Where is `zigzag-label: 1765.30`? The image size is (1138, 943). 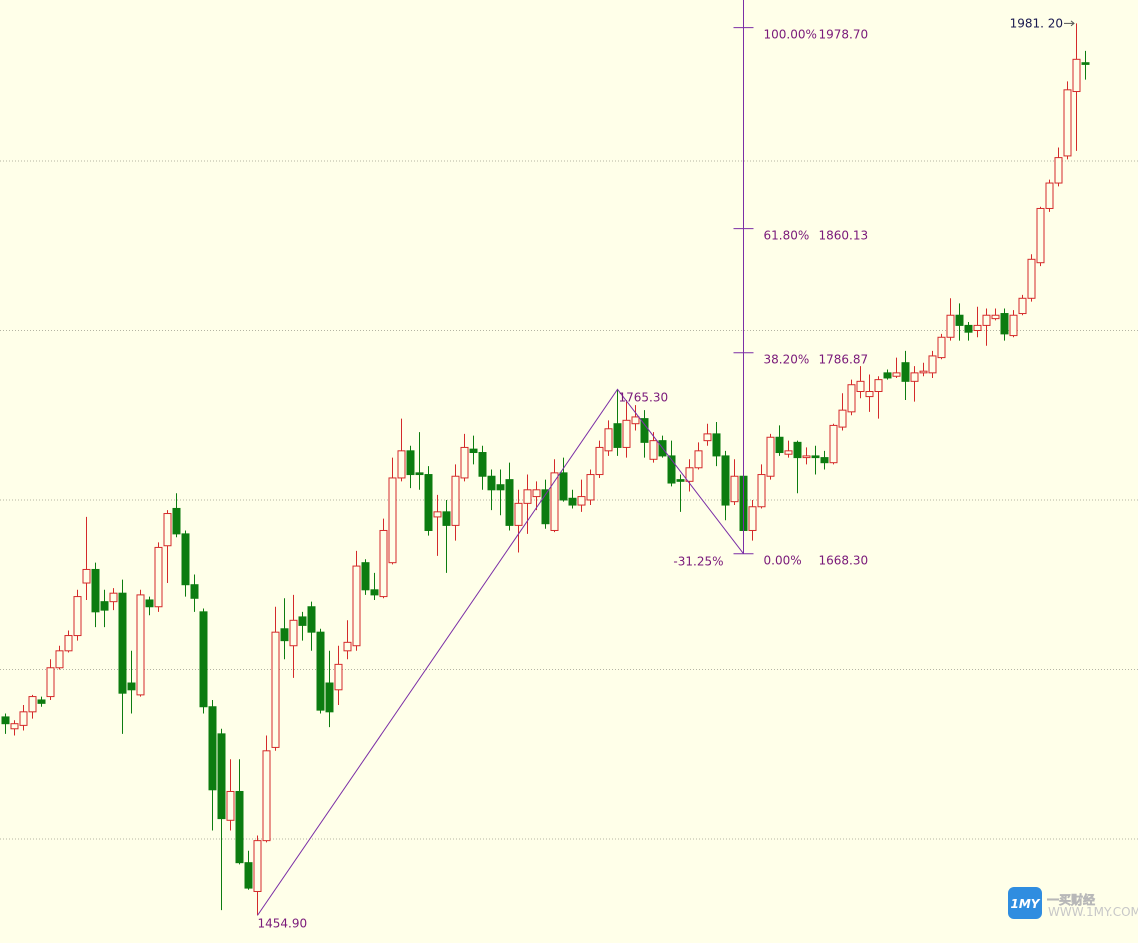
zigzag-label: 1765.30 is located at coordinates (644, 397).